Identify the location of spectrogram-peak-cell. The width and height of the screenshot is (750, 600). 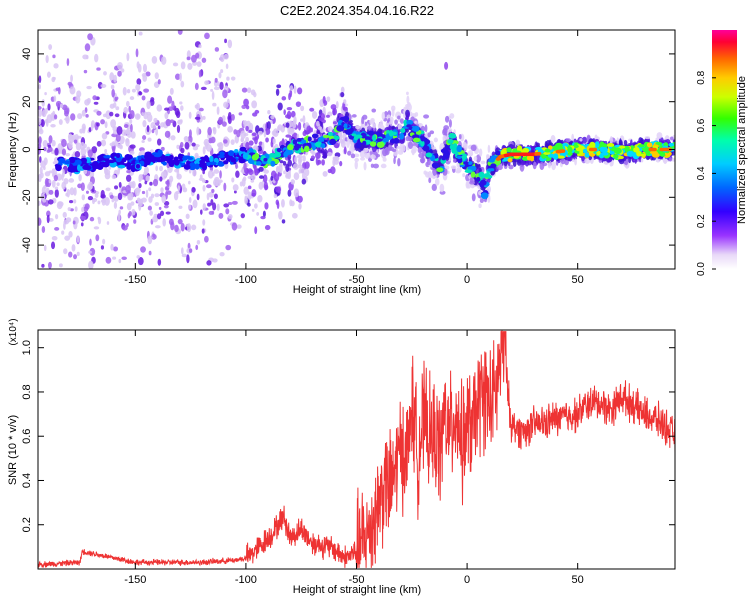
(654, 149).